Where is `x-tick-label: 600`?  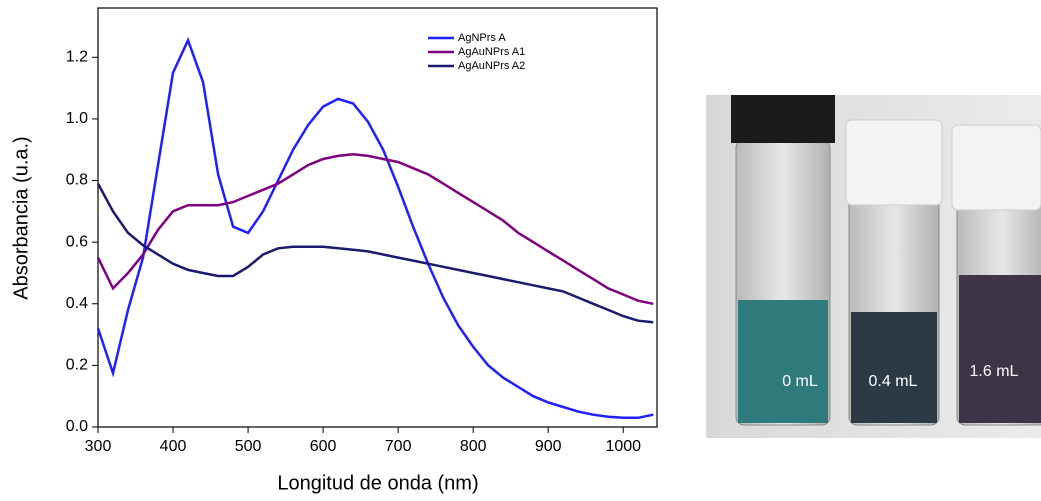 x-tick-label: 600 is located at coordinates (323, 446).